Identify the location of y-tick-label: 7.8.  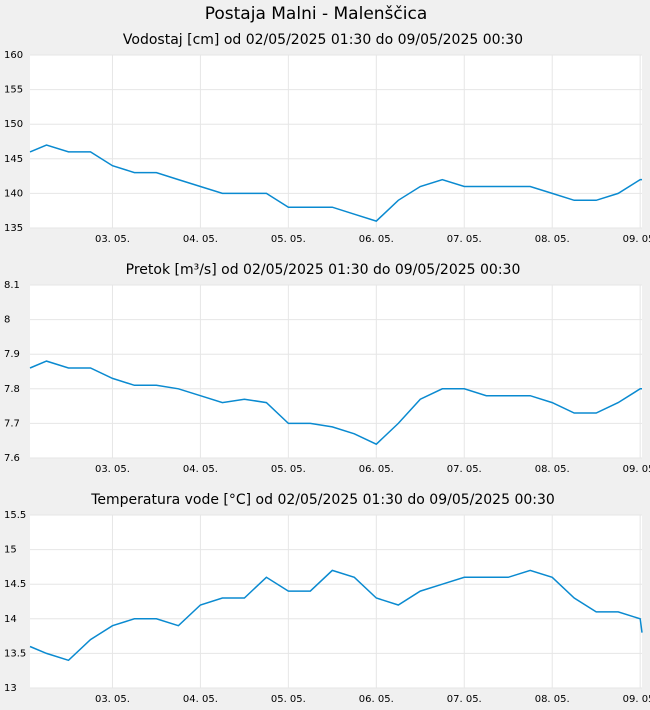
(12, 389).